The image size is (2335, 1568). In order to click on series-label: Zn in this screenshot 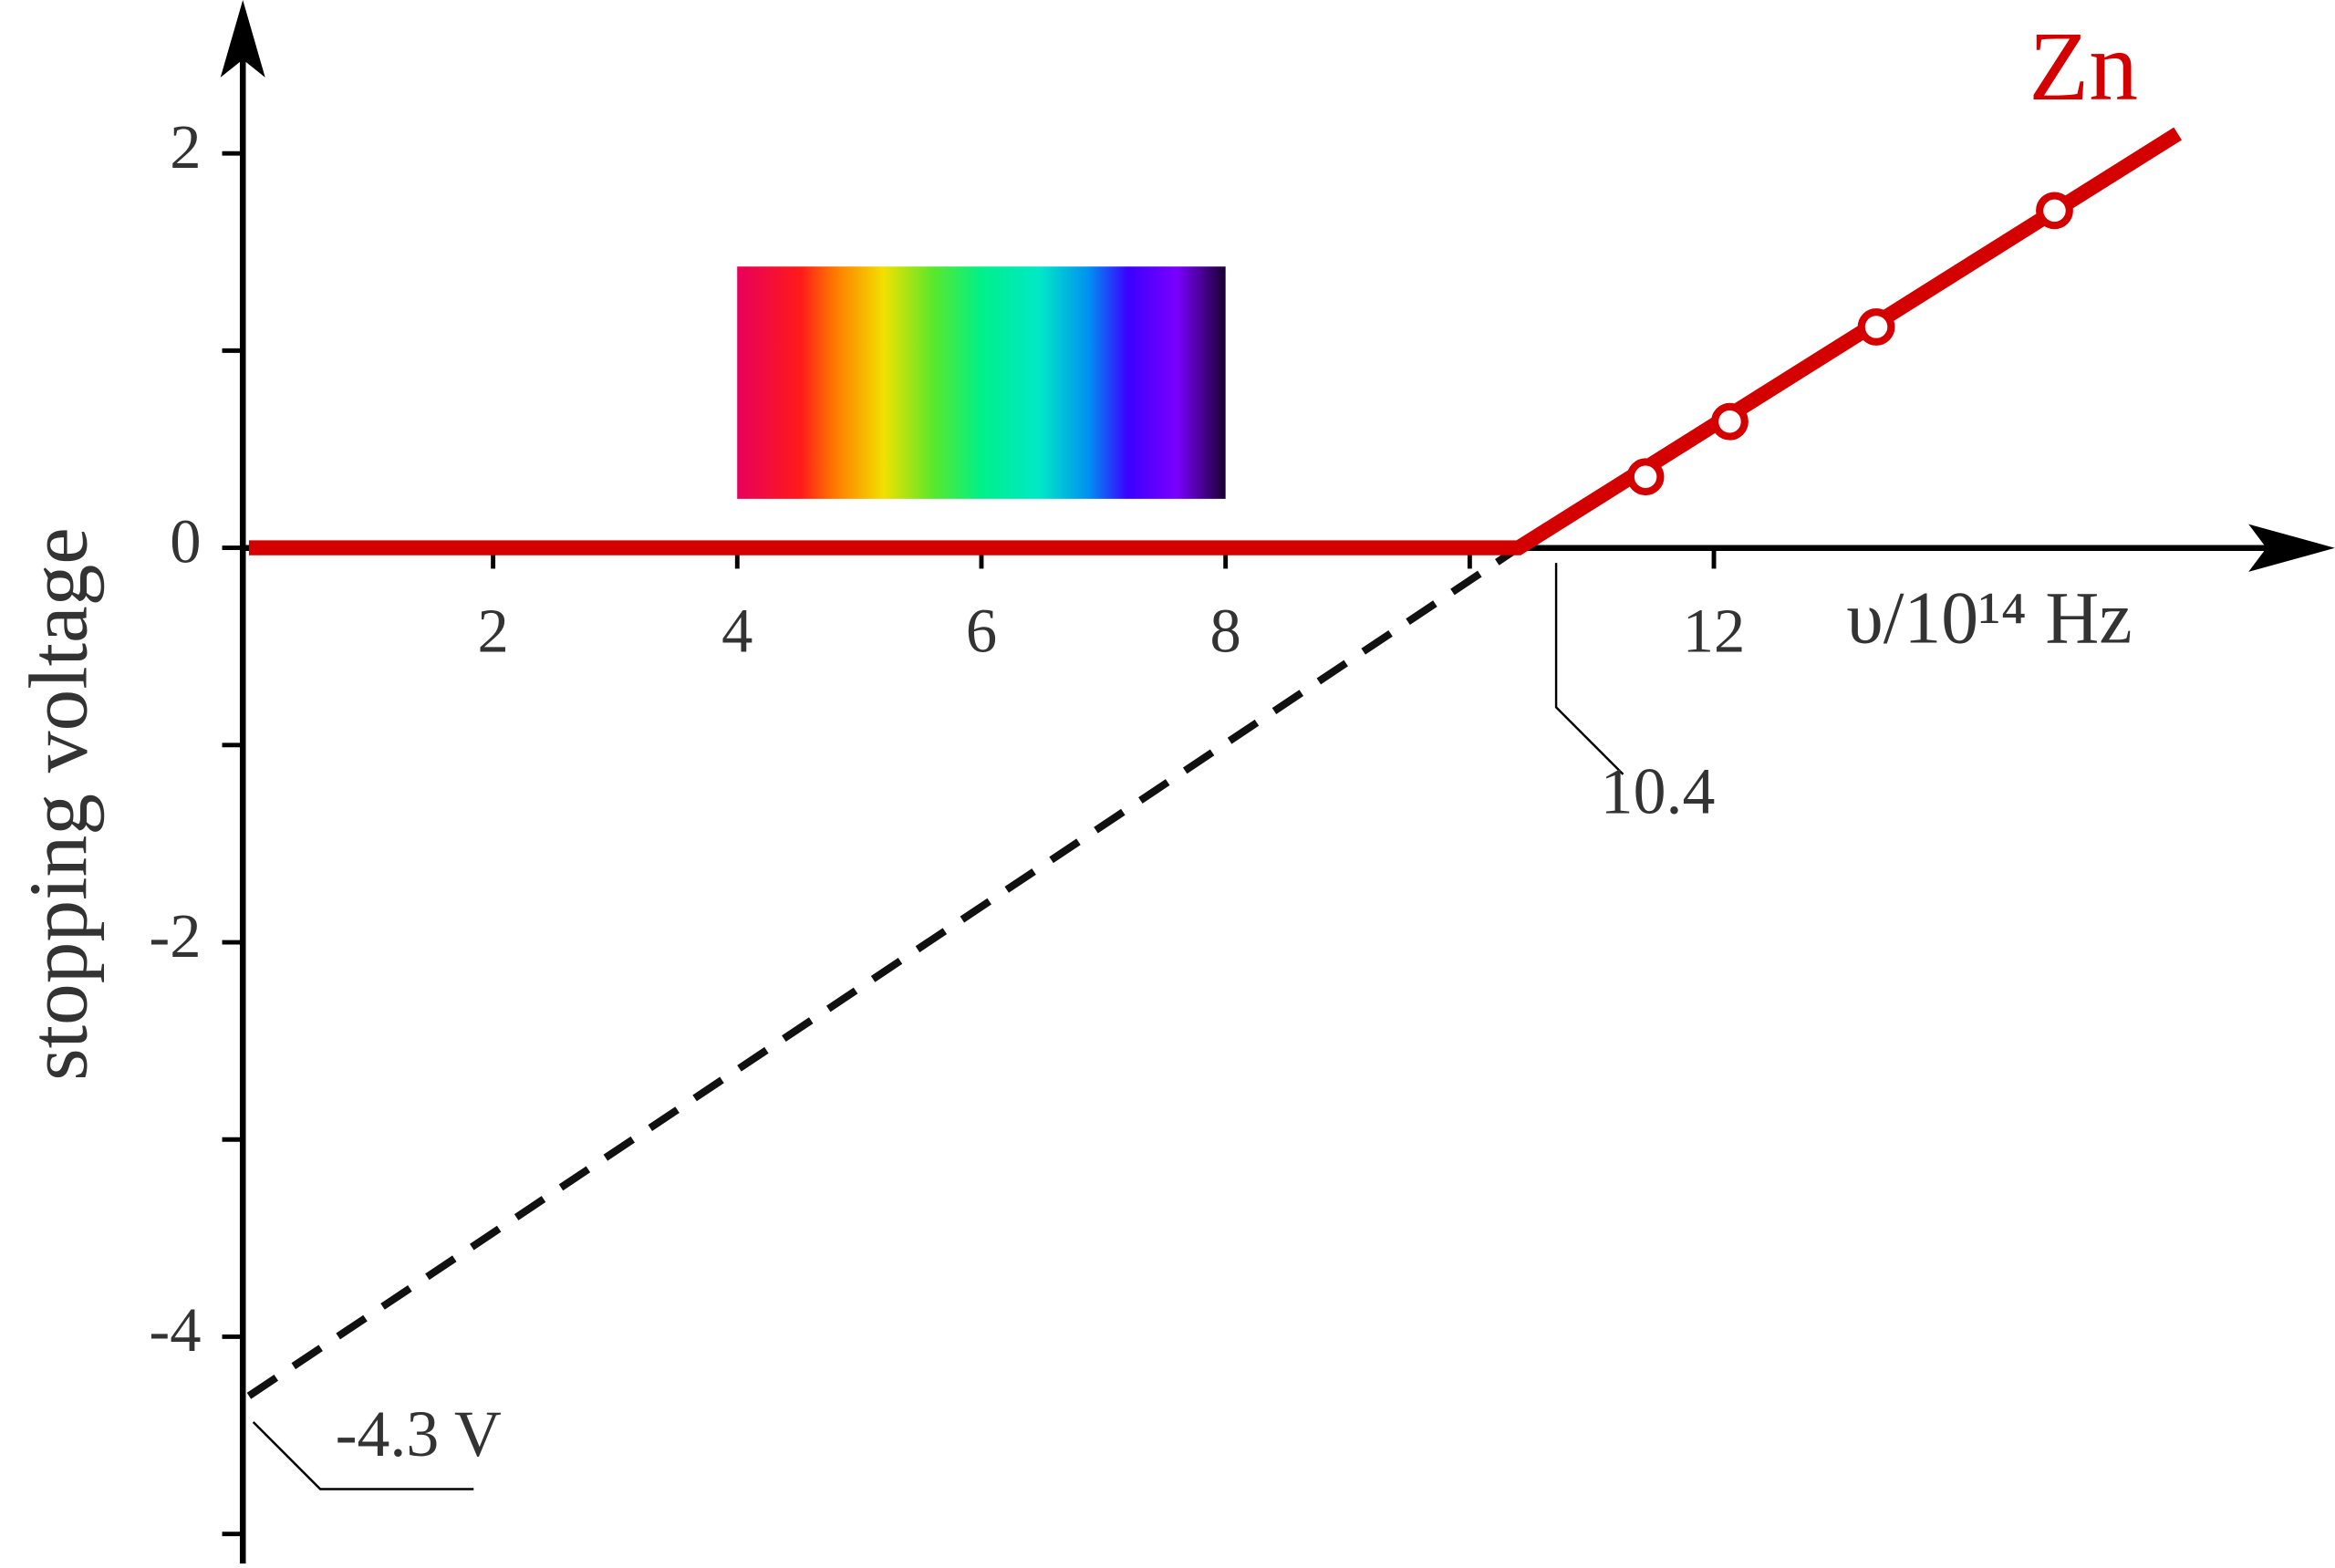, I will do `click(2084, 67)`.